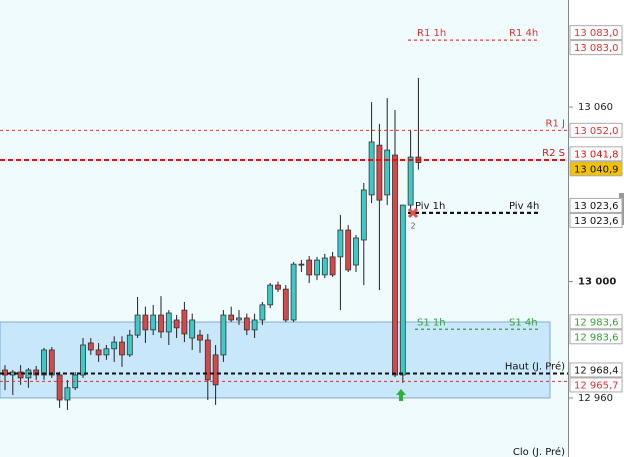  What do you see at coordinates (523, 322) in the screenshot?
I see `level-label: S1 4h` at bounding box center [523, 322].